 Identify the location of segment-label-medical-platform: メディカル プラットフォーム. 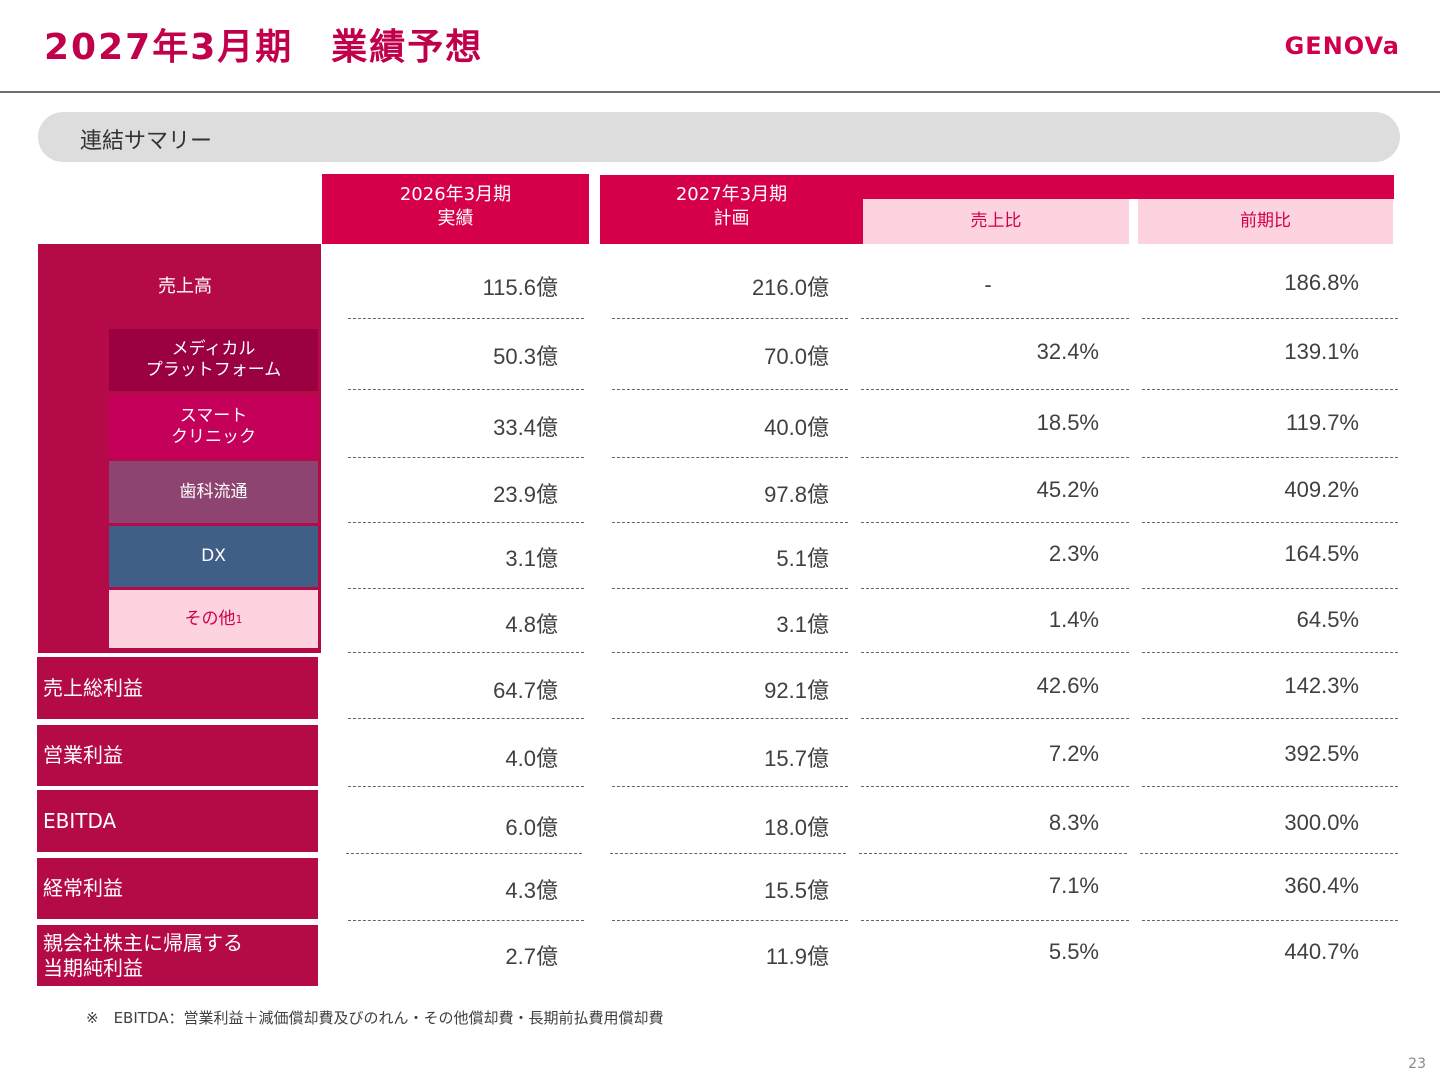
(213, 360).